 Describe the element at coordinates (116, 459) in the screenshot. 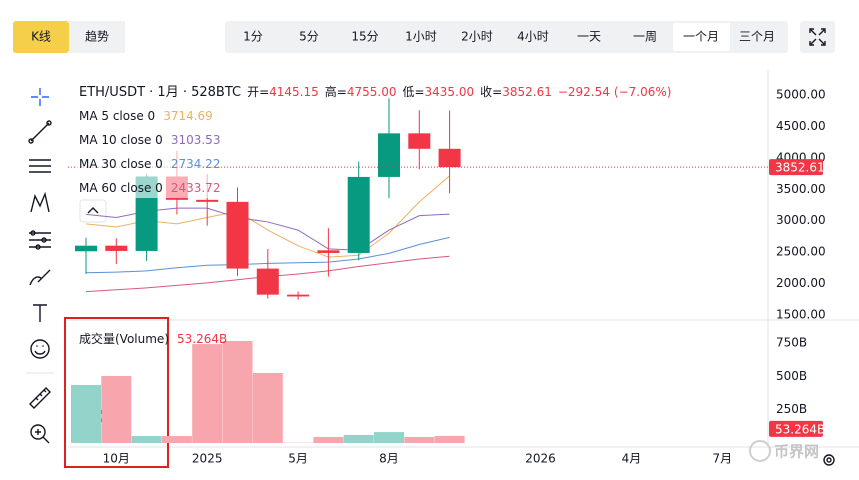

I see `x-tick-label: 10月` at that location.